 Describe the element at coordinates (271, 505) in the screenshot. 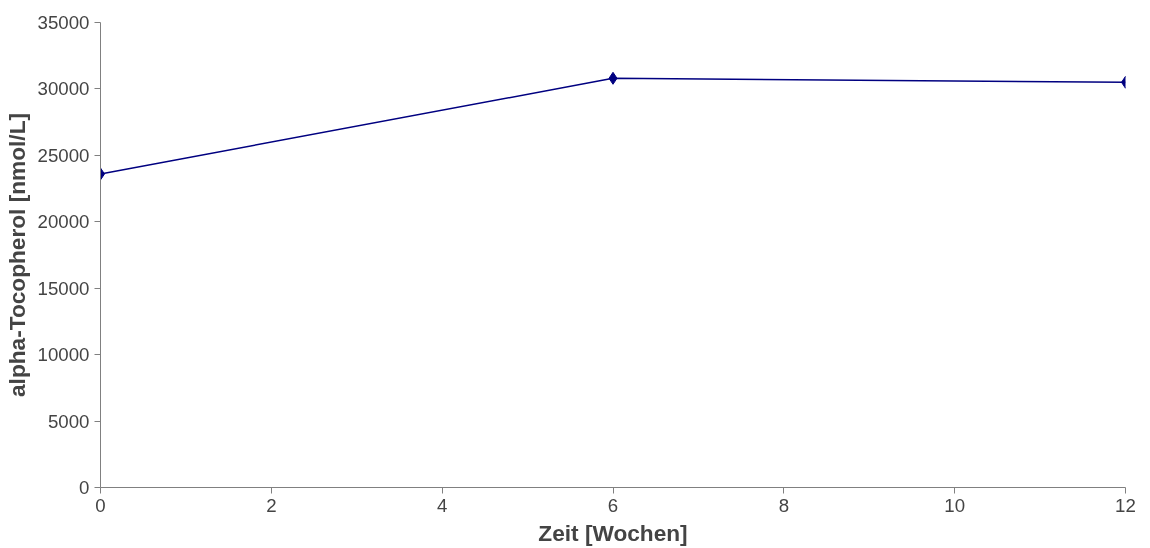

I see `x-tick-label: 2` at that location.